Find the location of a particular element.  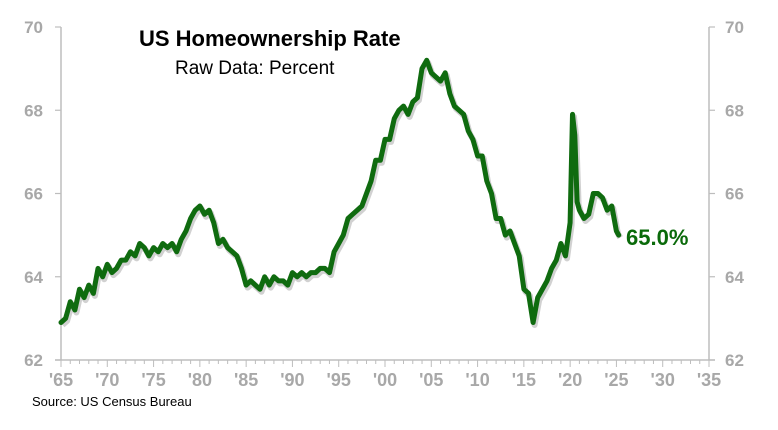

latest-value-annotation: 65.0% is located at coordinates (657, 237).